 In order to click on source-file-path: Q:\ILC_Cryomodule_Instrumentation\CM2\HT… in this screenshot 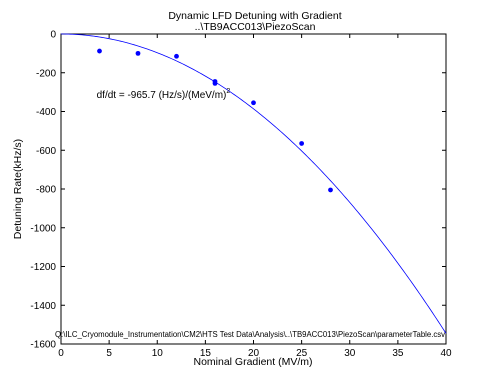, I will do `click(250, 334)`.